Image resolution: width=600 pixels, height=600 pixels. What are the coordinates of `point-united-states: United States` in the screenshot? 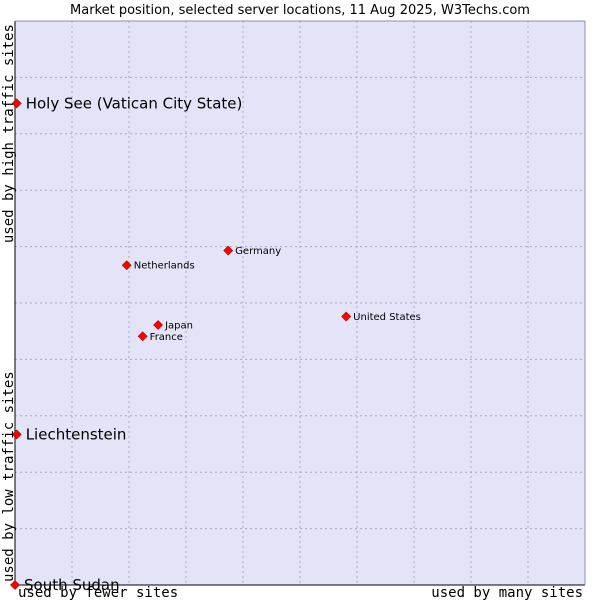 It's located at (381, 317).